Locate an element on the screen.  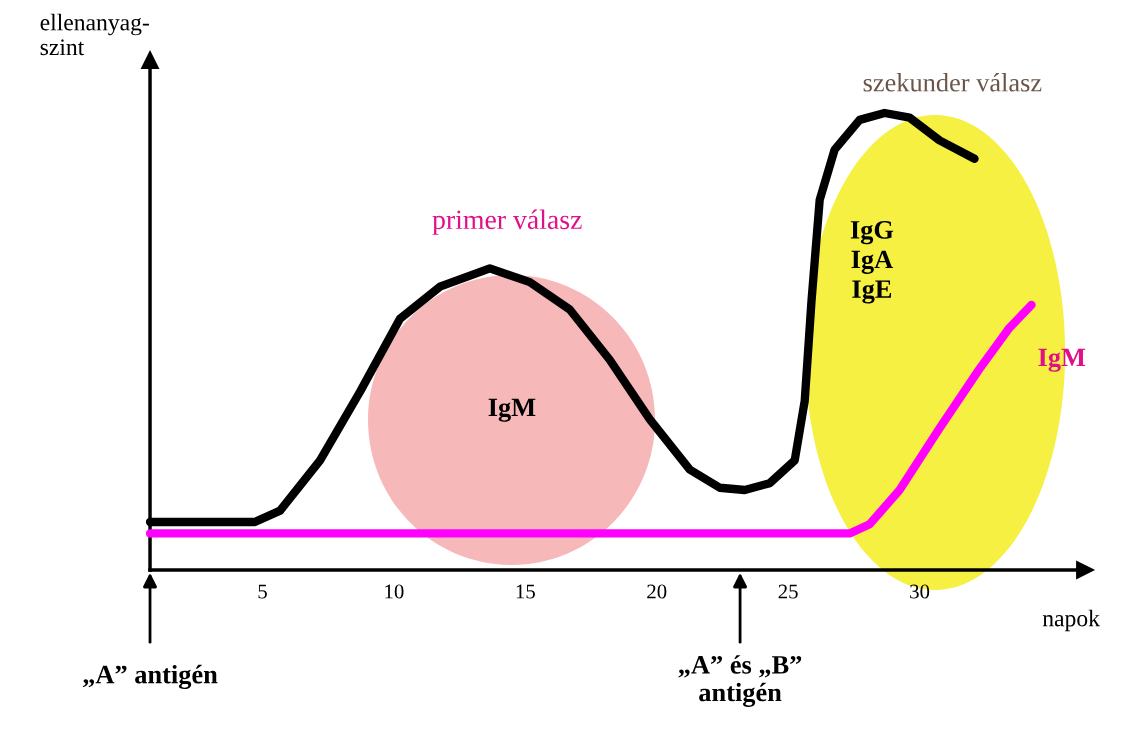
x-tick-label: 20 is located at coordinates (657, 591).